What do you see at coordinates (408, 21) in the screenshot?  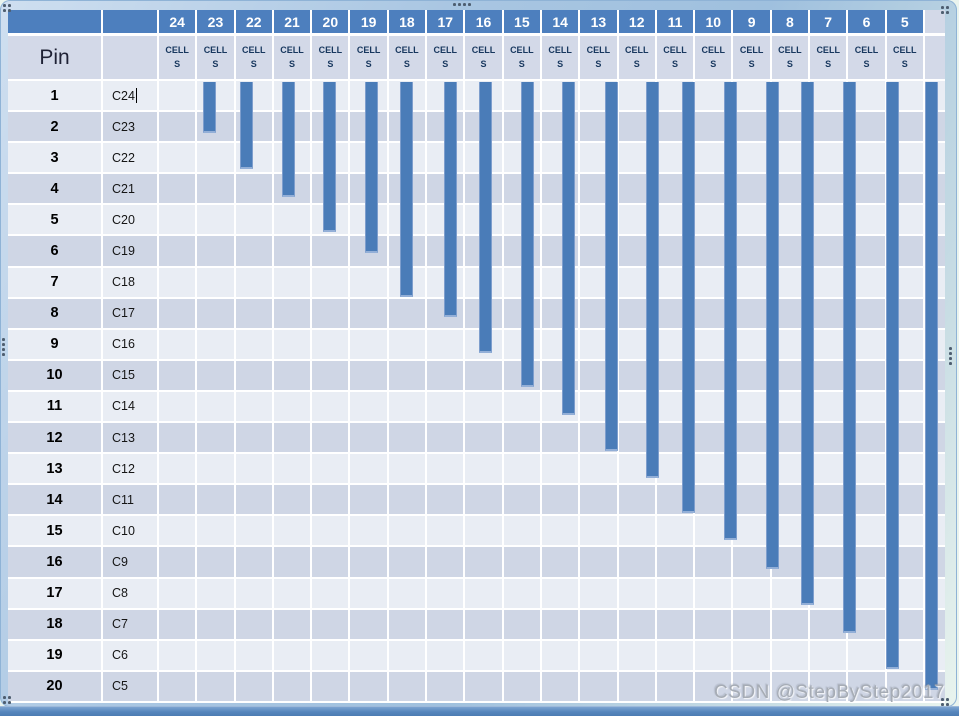 I see `column-header-18: 18` at bounding box center [408, 21].